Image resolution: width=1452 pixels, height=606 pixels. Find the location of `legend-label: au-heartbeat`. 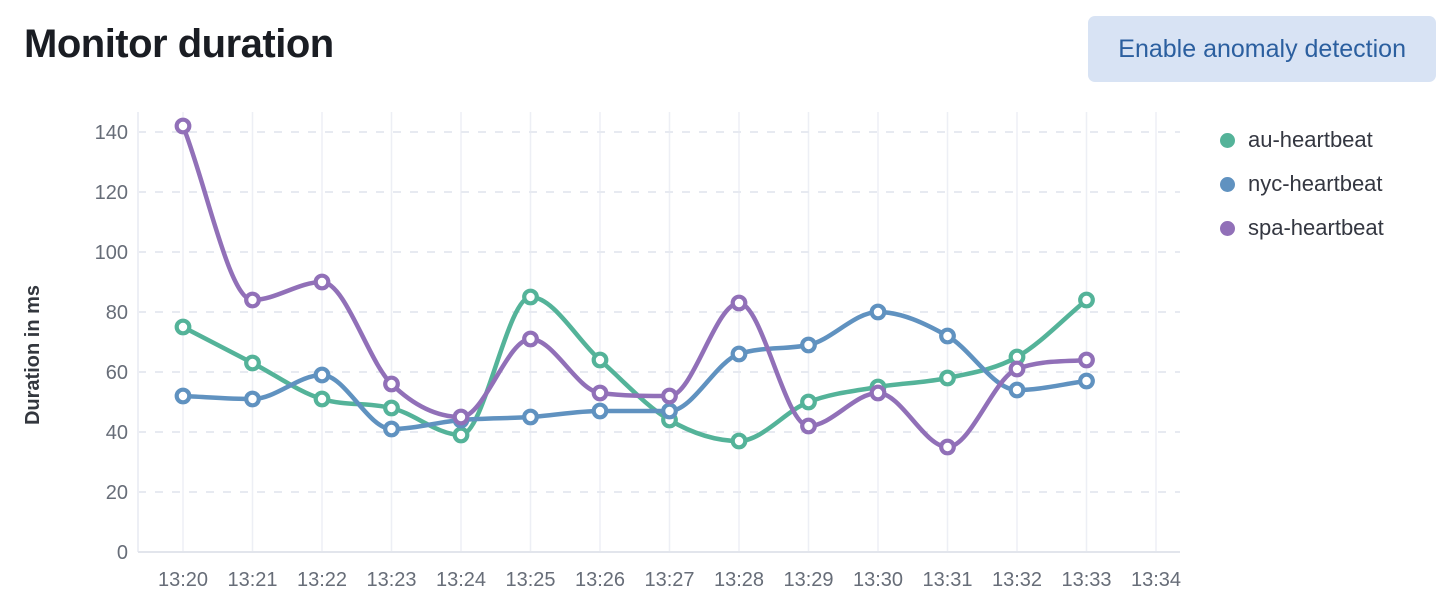

legend-label: au-heartbeat is located at coordinates (1310, 139).